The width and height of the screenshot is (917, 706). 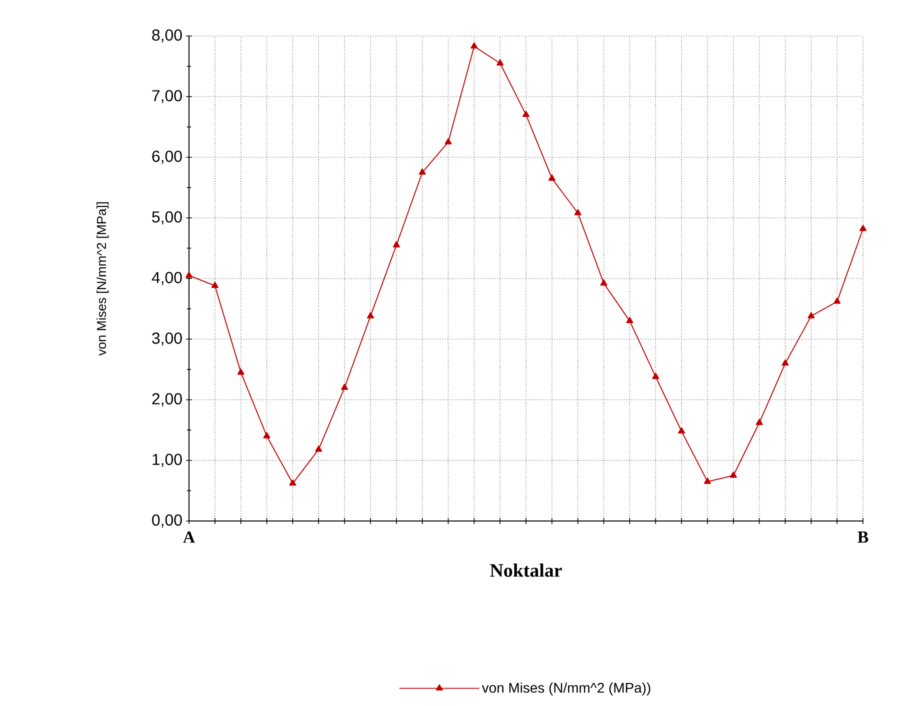 What do you see at coordinates (102, 279) in the screenshot?
I see `y-axis-title: von Mises [N/mm^2 [MPa]]` at bounding box center [102, 279].